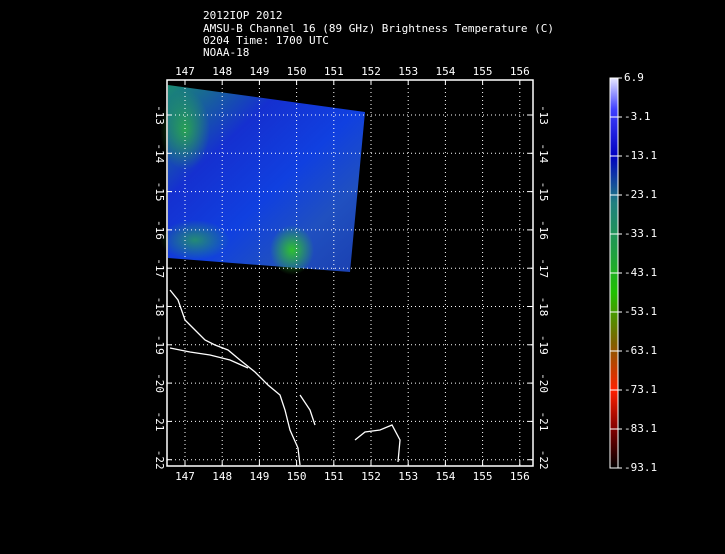 The width and height of the screenshot is (725, 554). Describe the element at coordinates (640, 350) in the screenshot. I see `colorbar-label: -63.1` at that location.